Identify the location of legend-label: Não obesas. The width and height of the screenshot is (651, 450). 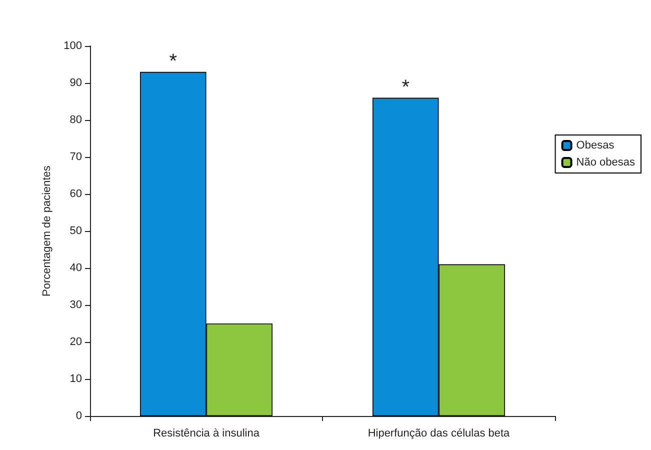
(606, 162).